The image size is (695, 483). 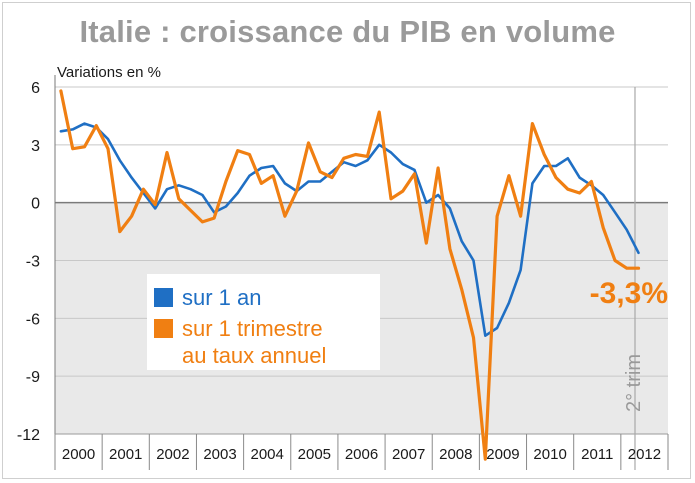 What do you see at coordinates (33, 262) in the screenshot?
I see `y-tick-label: -3` at bounding box center [33, 262].